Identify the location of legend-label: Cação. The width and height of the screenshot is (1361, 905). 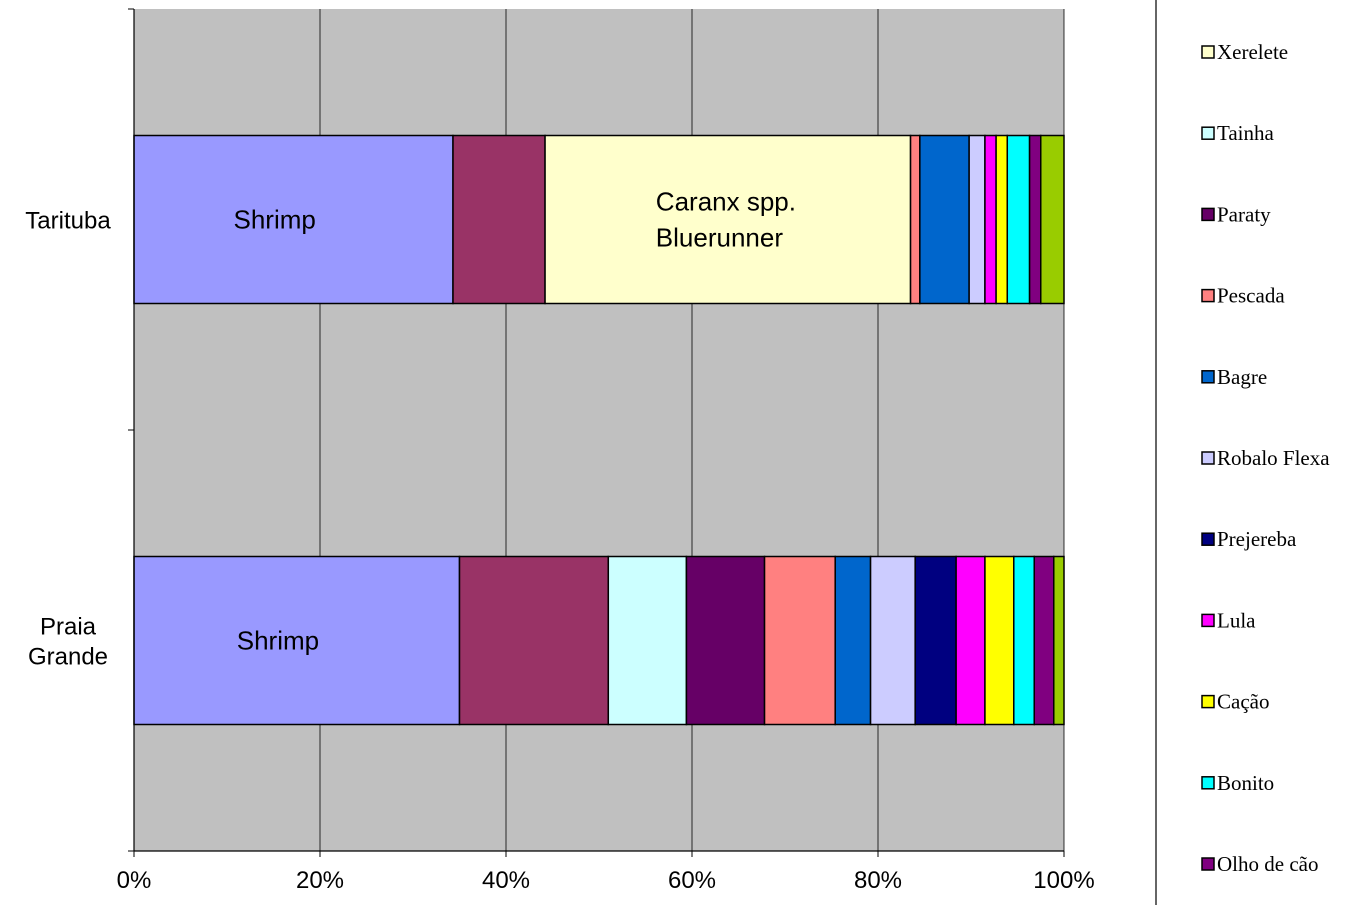
(1243, 702).